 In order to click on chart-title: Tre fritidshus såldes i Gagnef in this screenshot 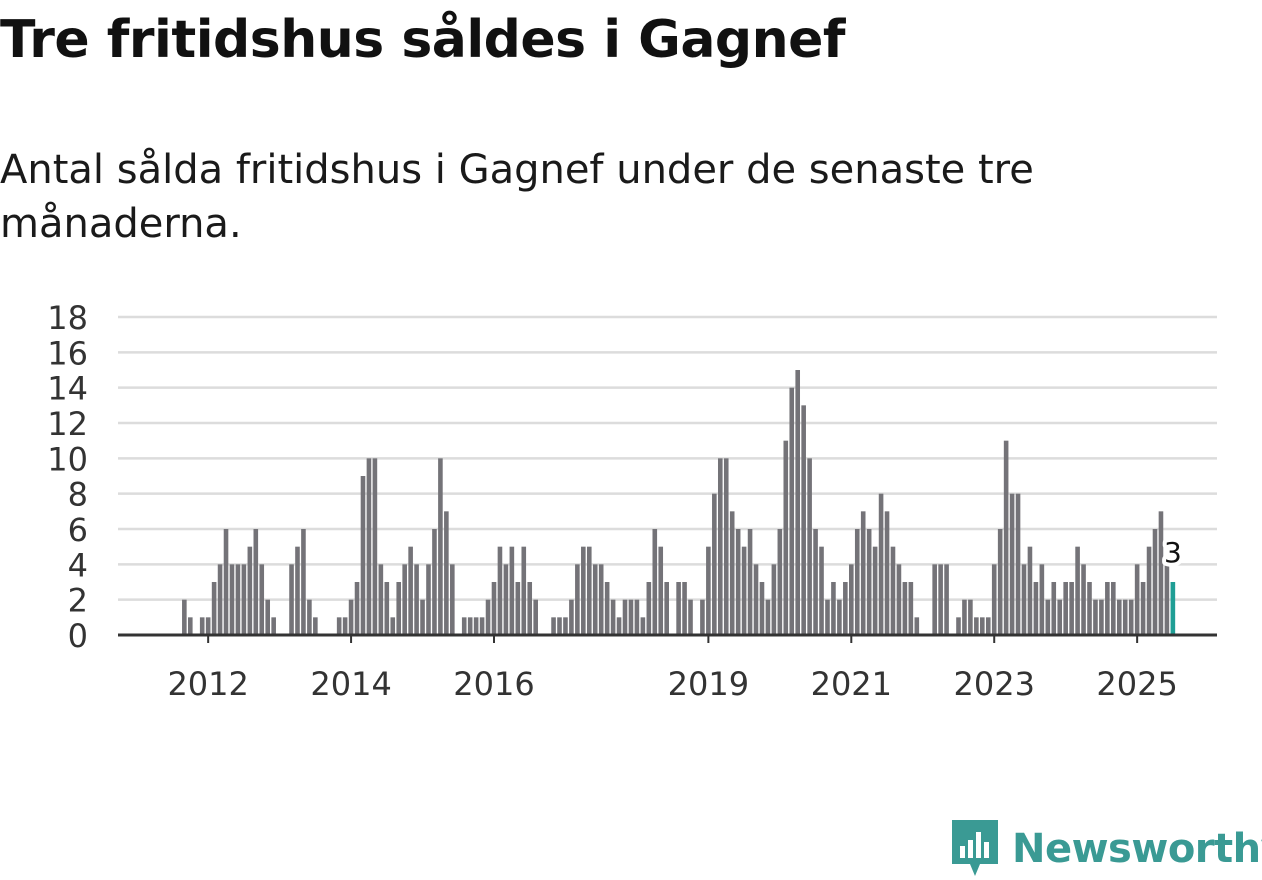, I will do `click(423, 40)`.